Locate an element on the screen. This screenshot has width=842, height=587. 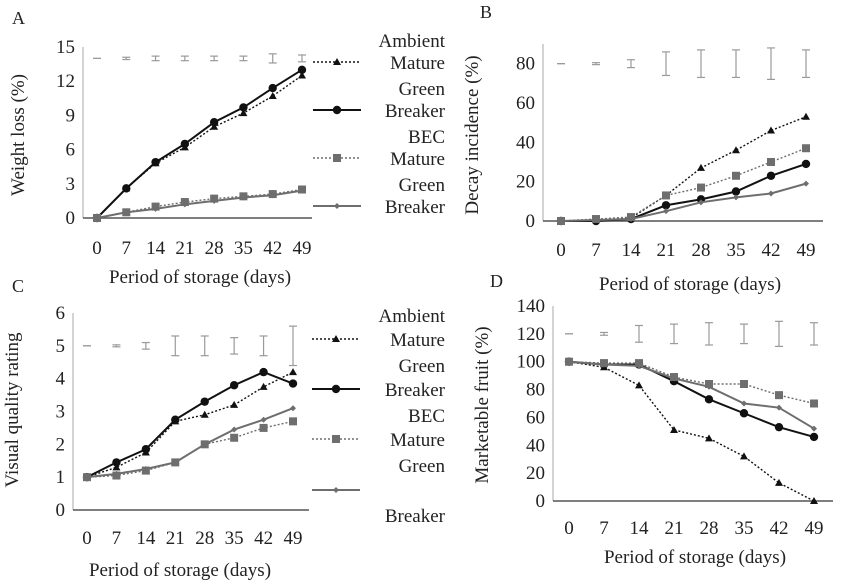
legend-text: BEC is located at coordinates (426, 416).